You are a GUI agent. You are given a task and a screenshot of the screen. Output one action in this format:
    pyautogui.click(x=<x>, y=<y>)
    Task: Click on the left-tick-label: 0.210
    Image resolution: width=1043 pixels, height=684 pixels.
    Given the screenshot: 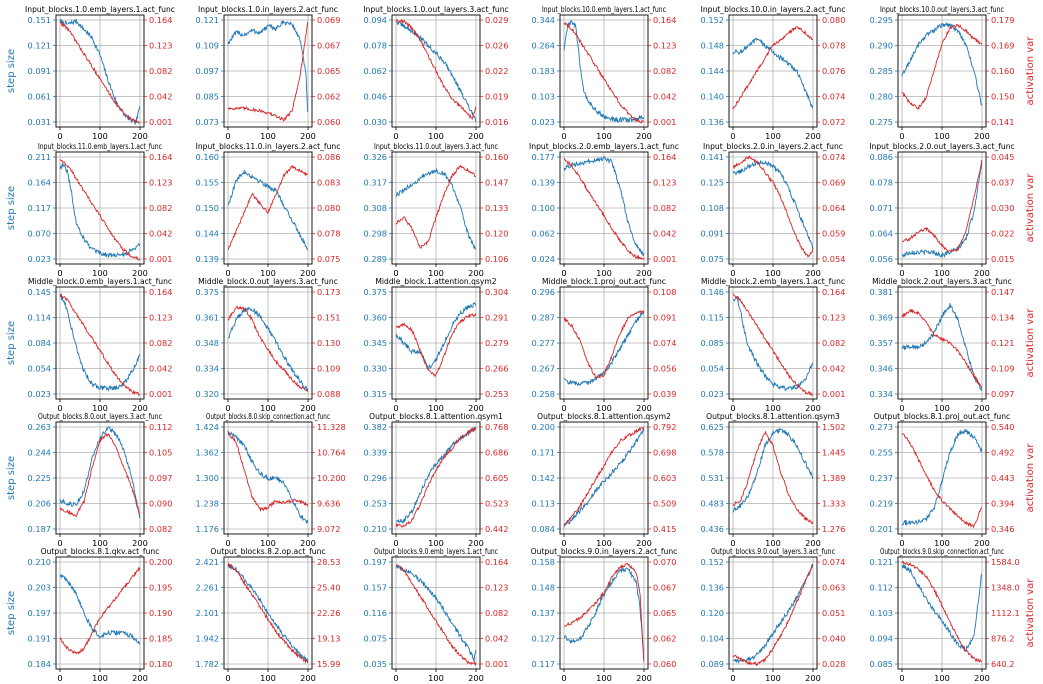 What is the action you would take?
    pyautogui.click(x=375, y=529)
    